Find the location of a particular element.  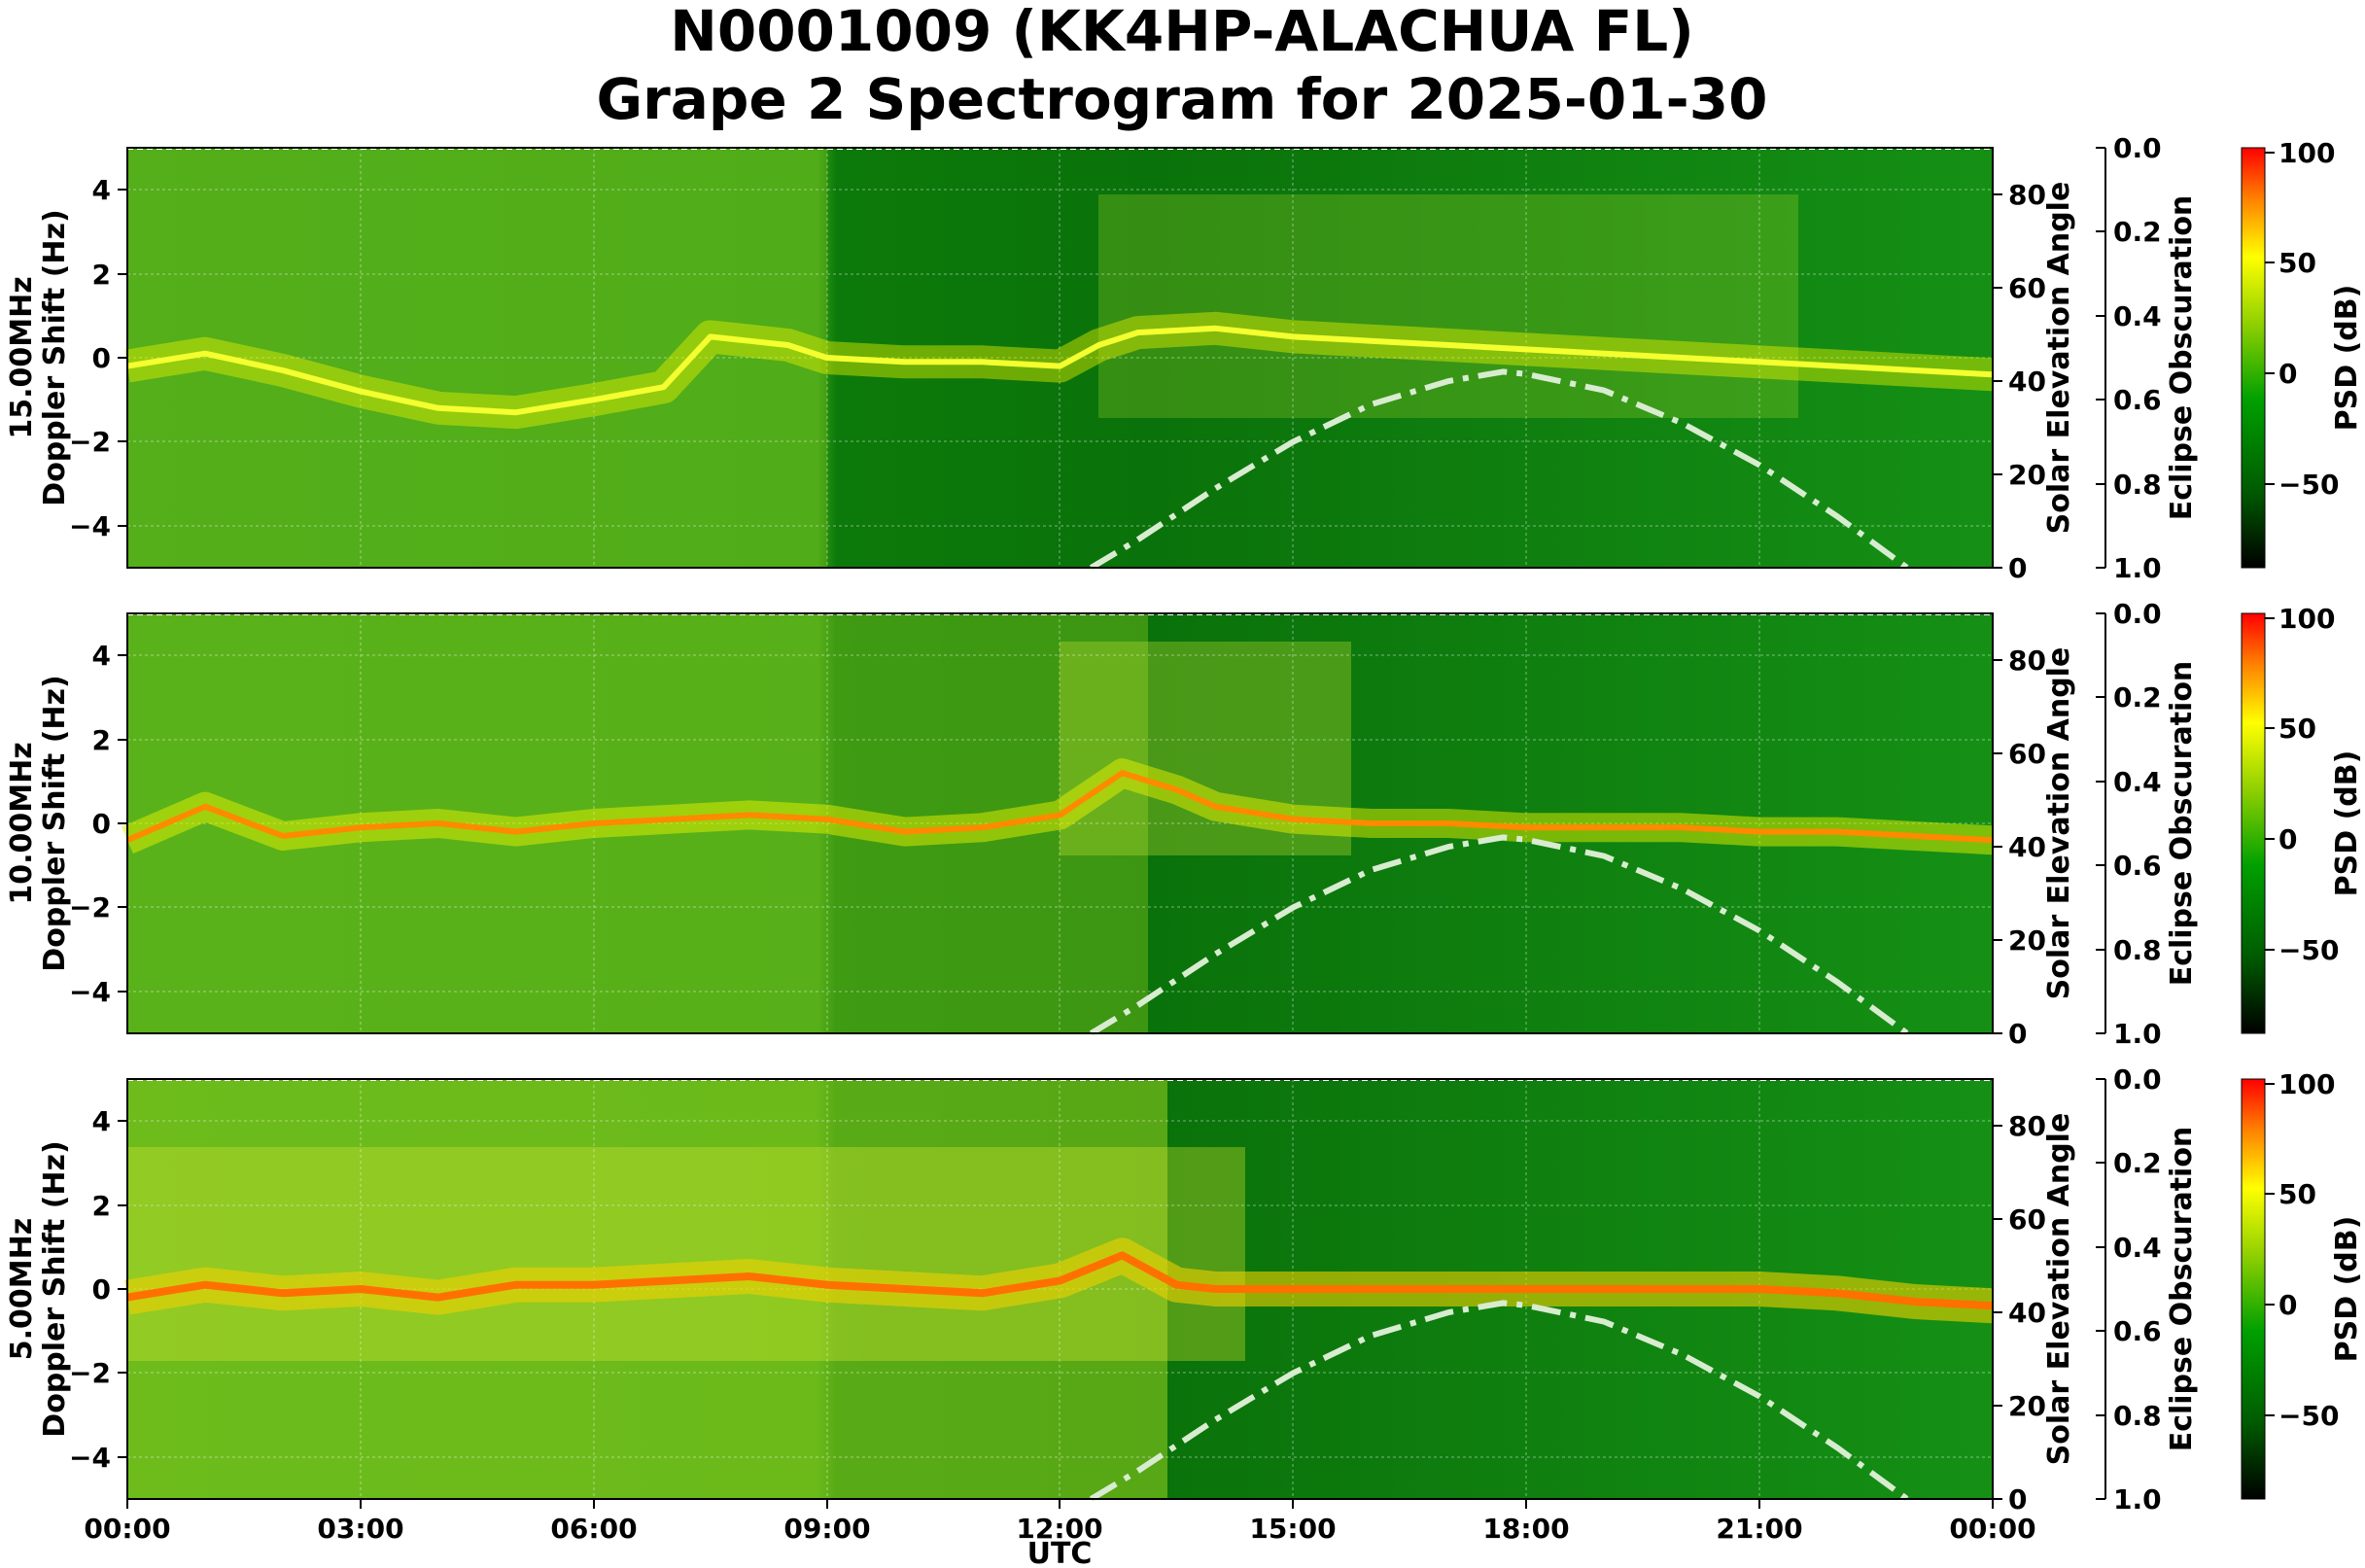

ionospheric-haze is located at coordinates (1448, 306).